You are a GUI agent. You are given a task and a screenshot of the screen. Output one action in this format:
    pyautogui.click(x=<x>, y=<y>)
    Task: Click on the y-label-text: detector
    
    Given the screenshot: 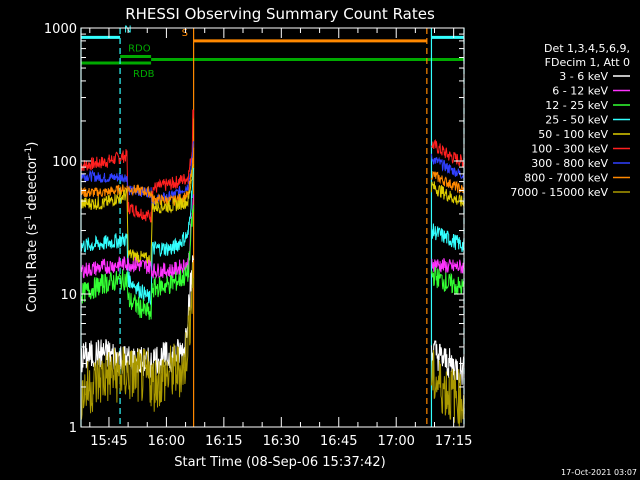 What is the action you would take?
    pyautogui.click(x=32, y=185)
    